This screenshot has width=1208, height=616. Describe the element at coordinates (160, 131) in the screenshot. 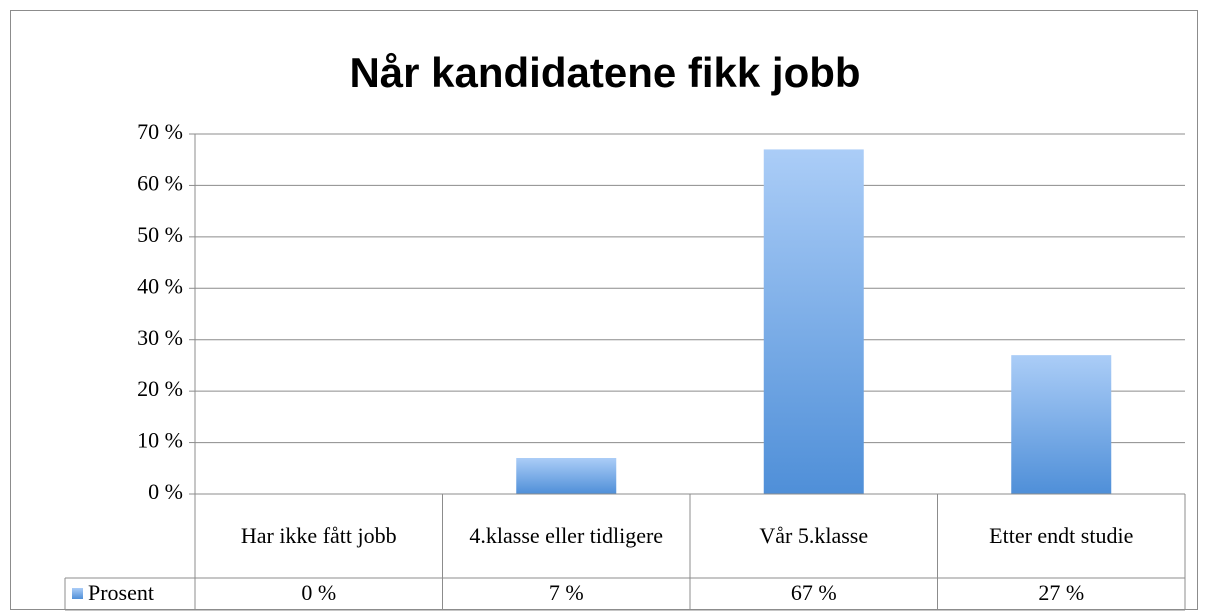

I see `y-tick-label: 70 %` at that location.